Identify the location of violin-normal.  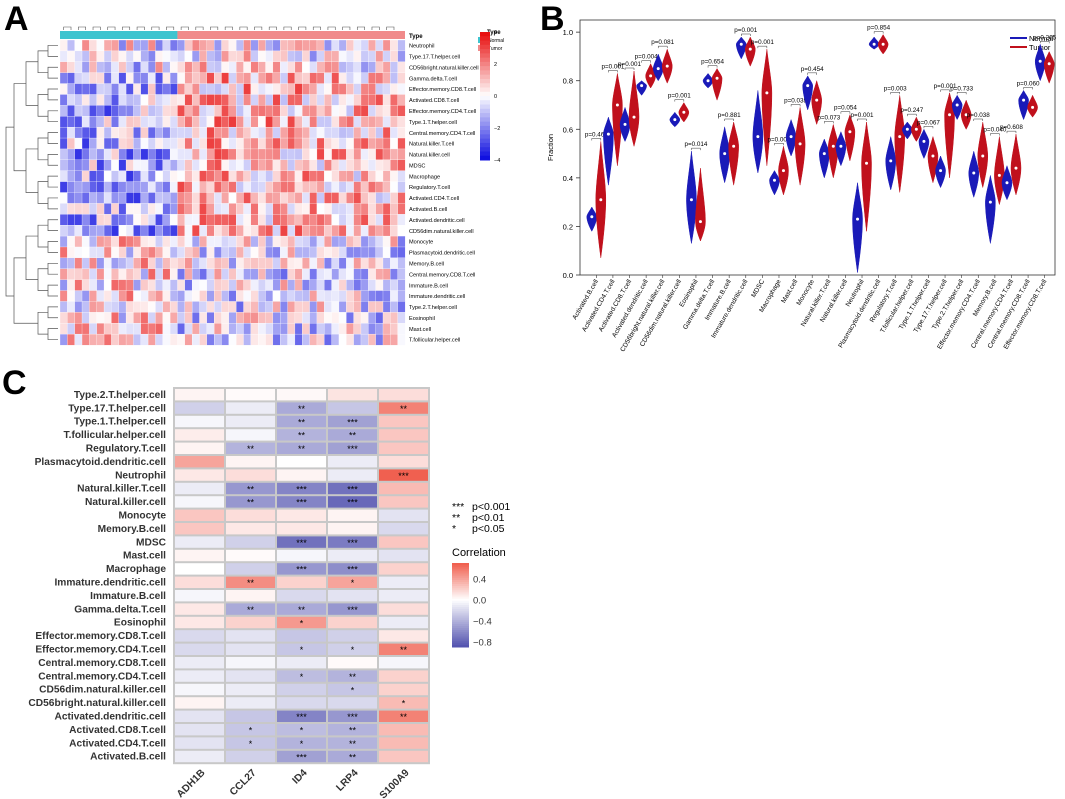
(824, 158).